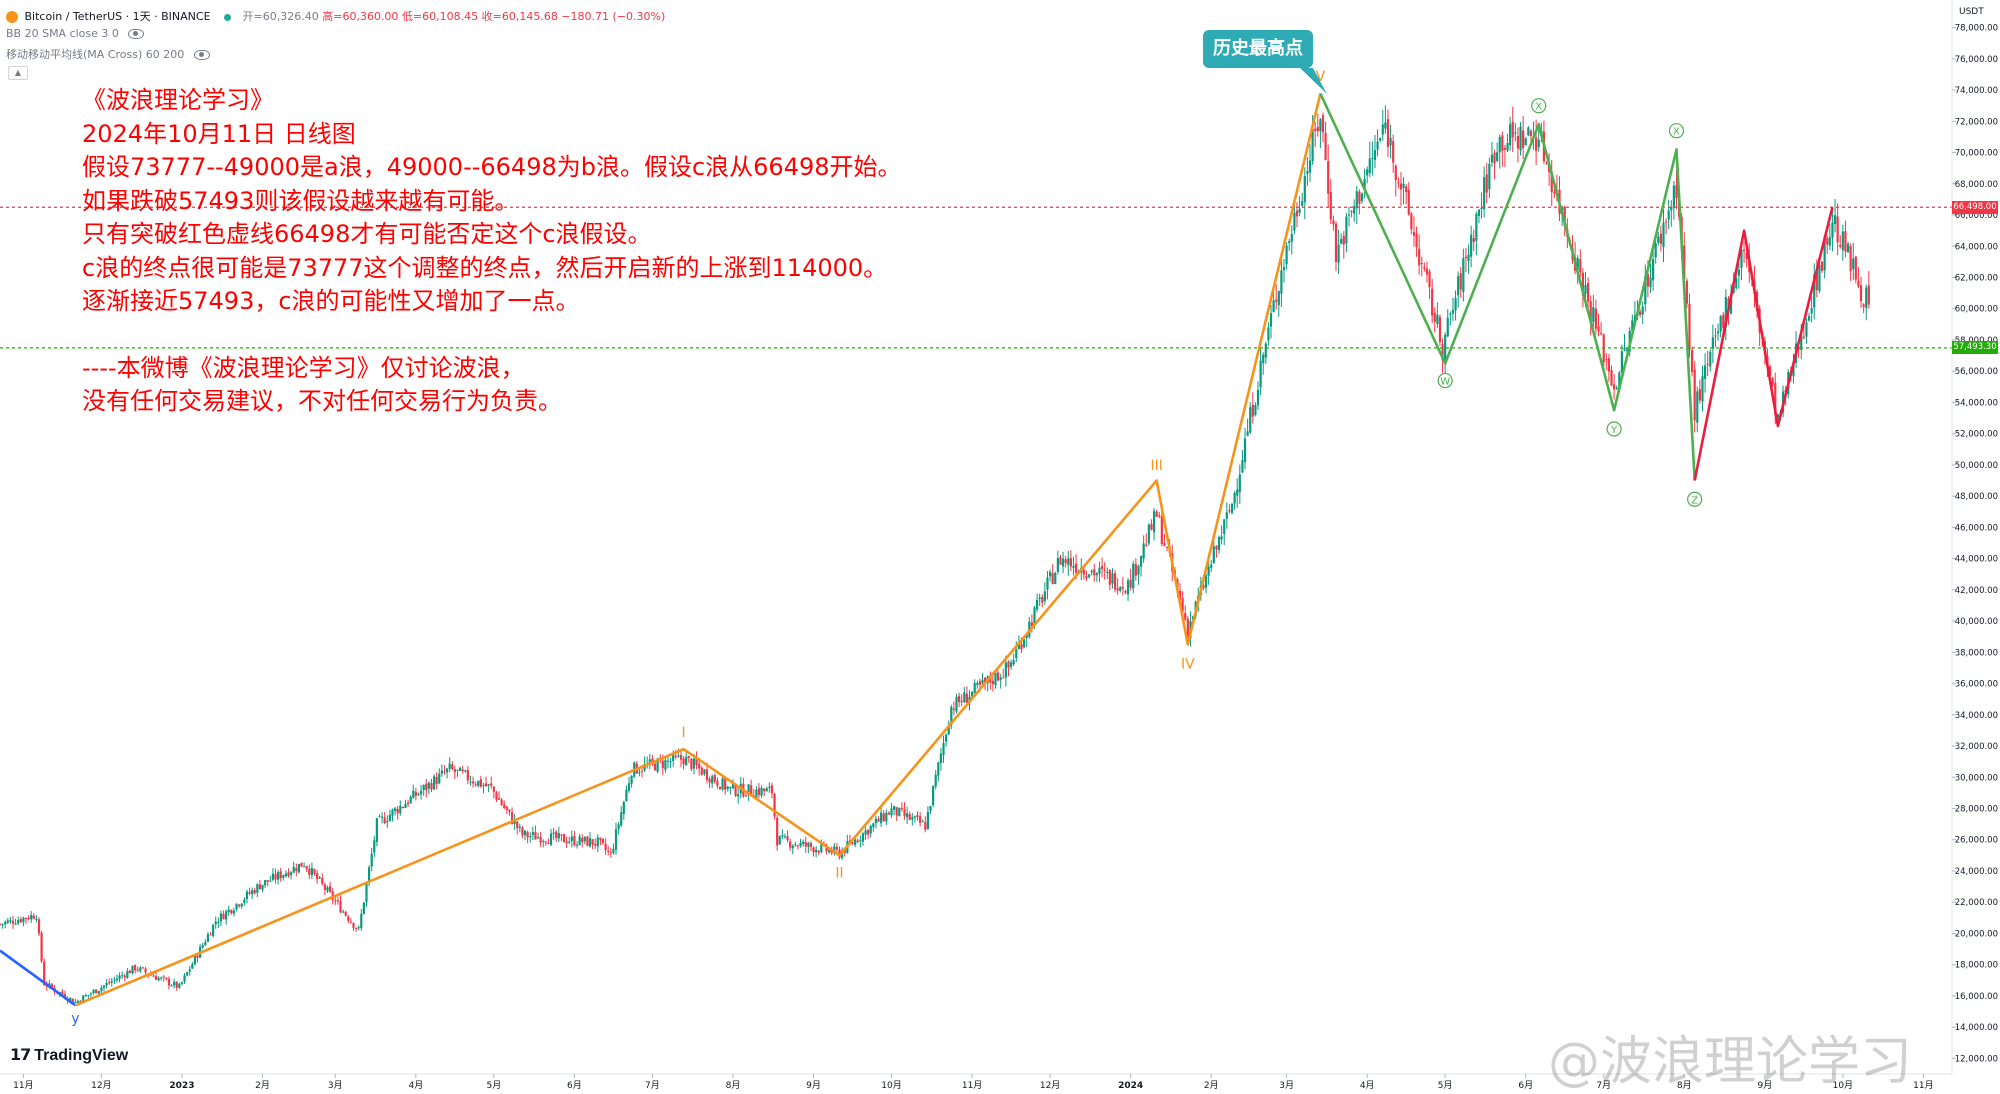 The image size is (2000, 1094). Describe the element at coordinates (18, 73) in the screenshot. I see `collapse-legend-button: ▲` at that location.